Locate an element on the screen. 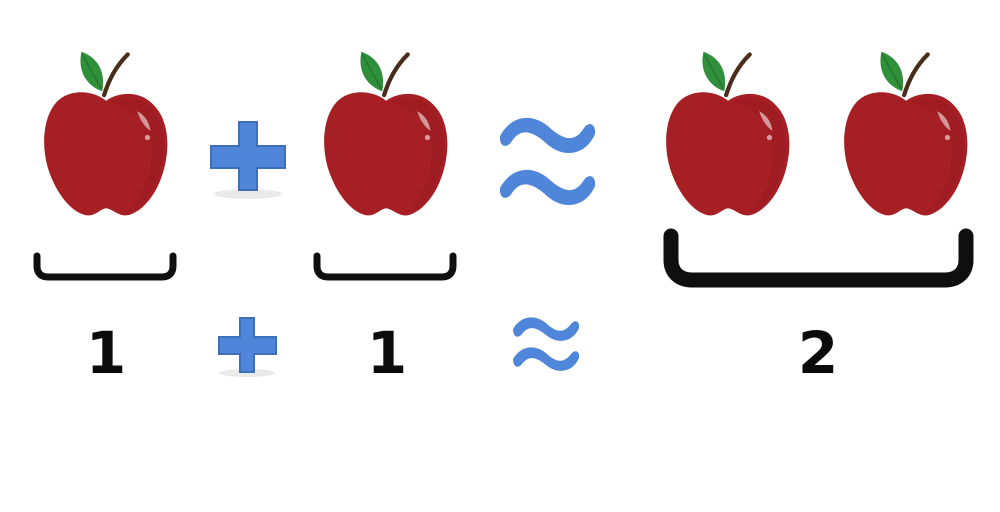  left-number: 1 is located at coordinates (106, 353).